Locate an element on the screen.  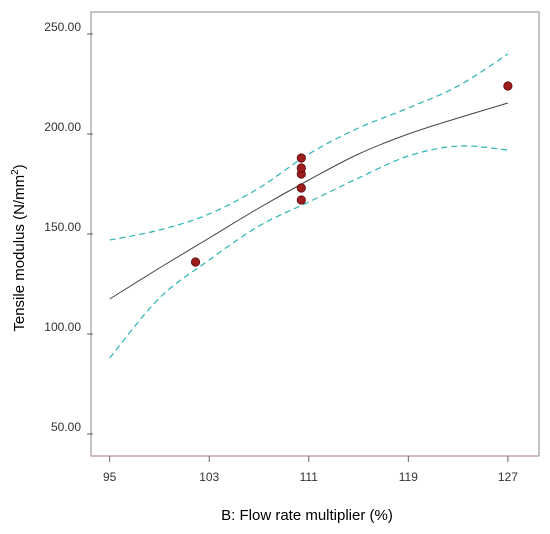
x-axis-ticks: 95 103 111 119 127 is located at coordinates (310, 470).